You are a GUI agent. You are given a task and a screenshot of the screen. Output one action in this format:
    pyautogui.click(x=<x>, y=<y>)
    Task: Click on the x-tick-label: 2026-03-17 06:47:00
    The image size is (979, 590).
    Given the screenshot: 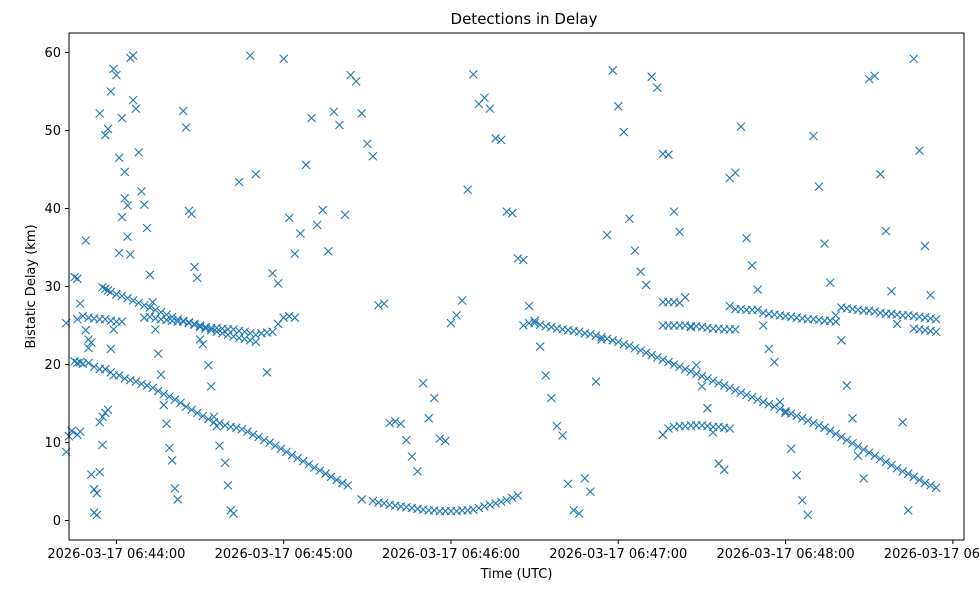 What is the action you would take?
    pyautogui.click(x=618, y=554)
    